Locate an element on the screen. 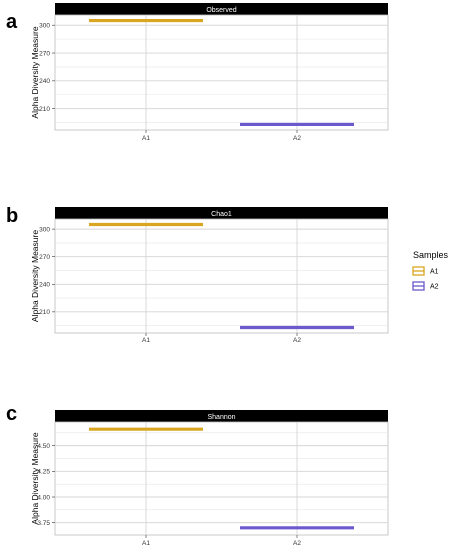 The height and width of the screenshot is (550, 449). y-tick-label: 4.50 is located at coordinates (43, 446).